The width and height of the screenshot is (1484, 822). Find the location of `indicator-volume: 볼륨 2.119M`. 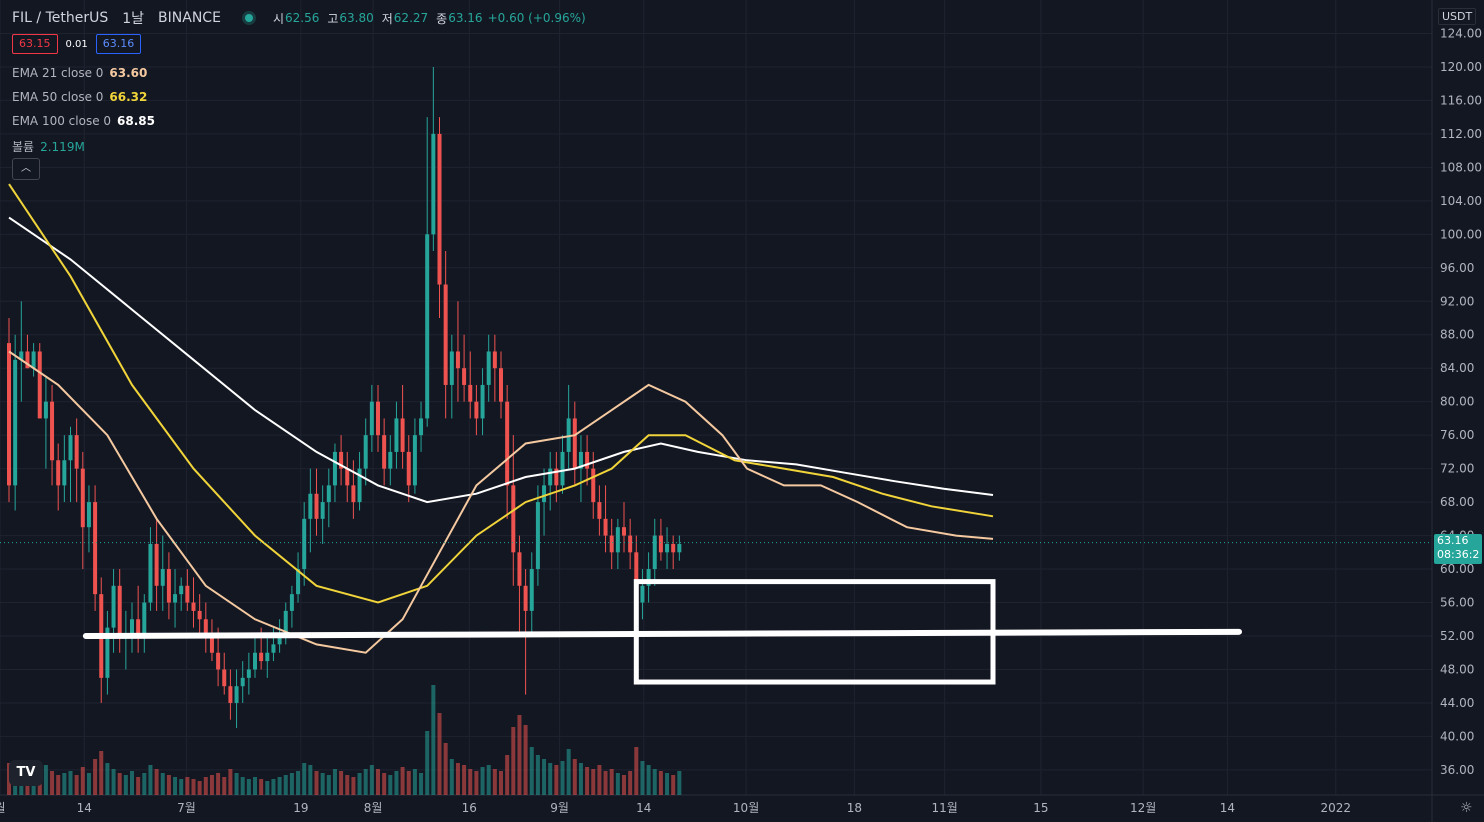

indicator-volume: 볼륨 2.119M is located at coordinates (48, 146).